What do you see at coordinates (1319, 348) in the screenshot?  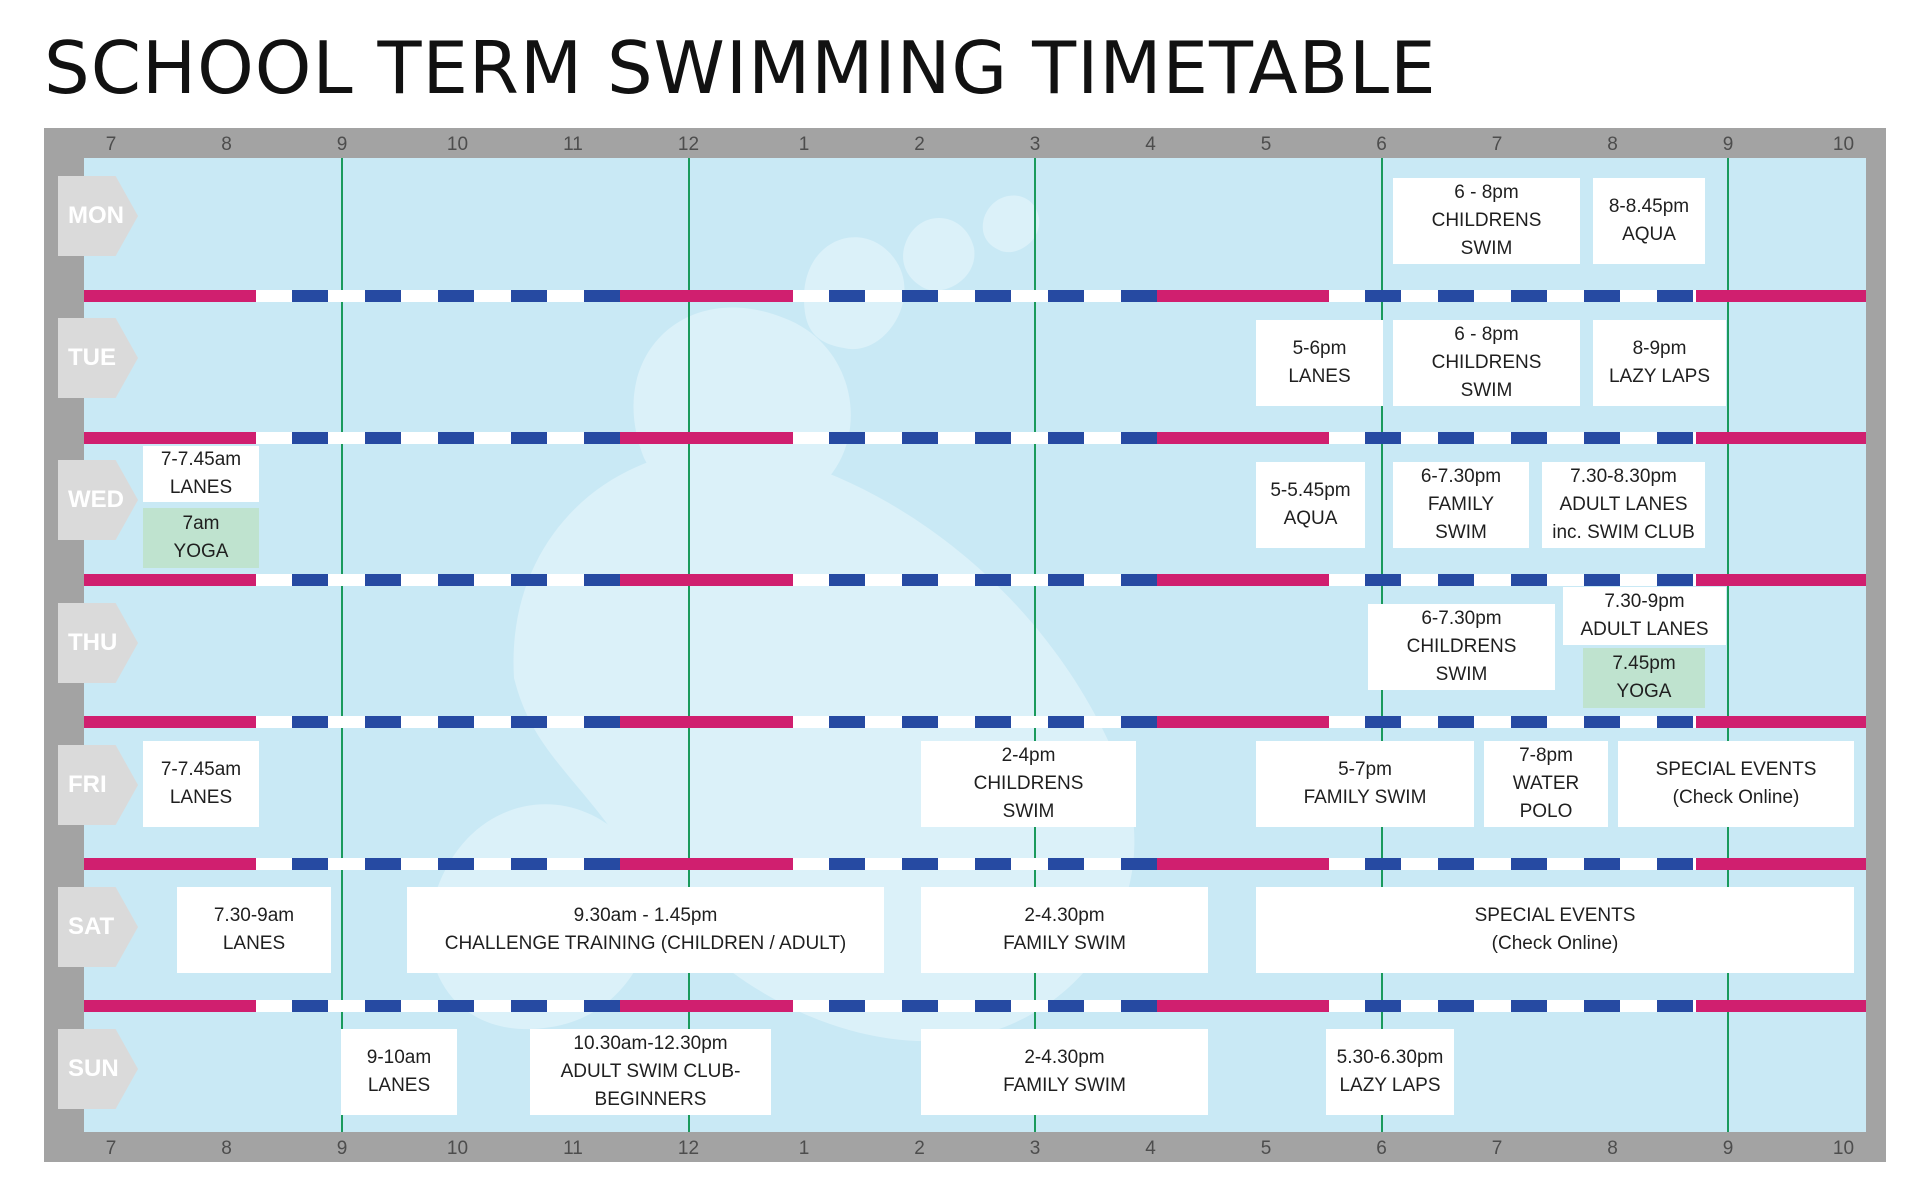 I see `session-time: 5-6pm` at bounding box center [1319, 348].